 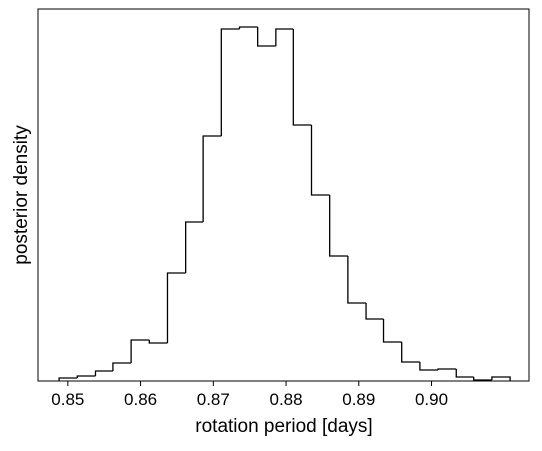 I want to click on y-axis-label: posterior density, so click(x=21, y=195).